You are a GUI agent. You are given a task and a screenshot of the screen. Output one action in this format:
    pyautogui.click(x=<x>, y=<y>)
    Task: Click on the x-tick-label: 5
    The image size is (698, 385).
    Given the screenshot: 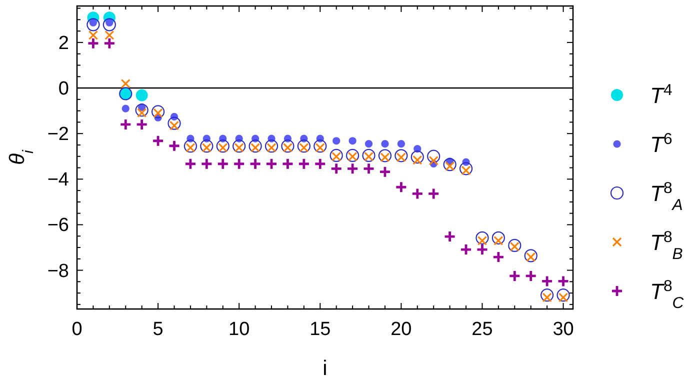 What is the action you would take?
    pyautogui.click(x=158, y=329)
    